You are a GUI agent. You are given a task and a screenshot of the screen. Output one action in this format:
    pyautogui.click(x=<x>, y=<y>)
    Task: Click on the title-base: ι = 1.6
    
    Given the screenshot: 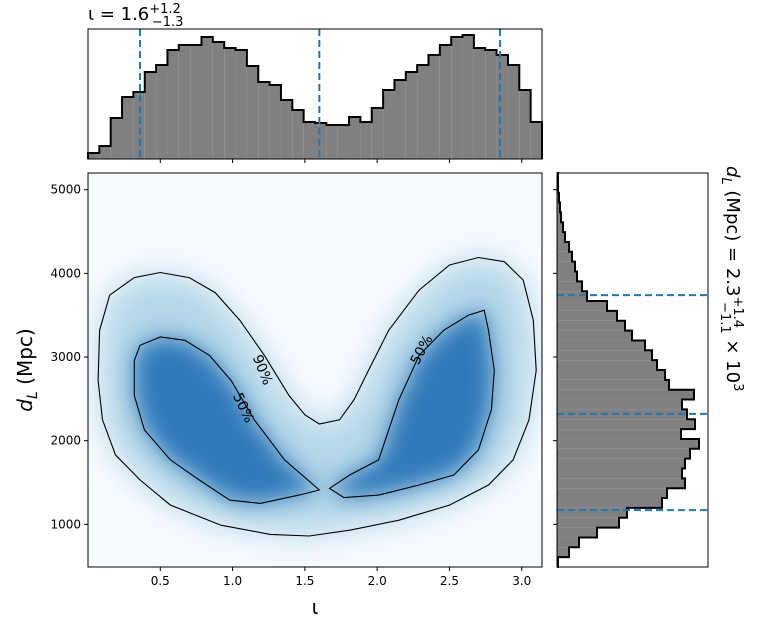 What is the action you would take?
    pyautogui.click(x=118, y=14)
    